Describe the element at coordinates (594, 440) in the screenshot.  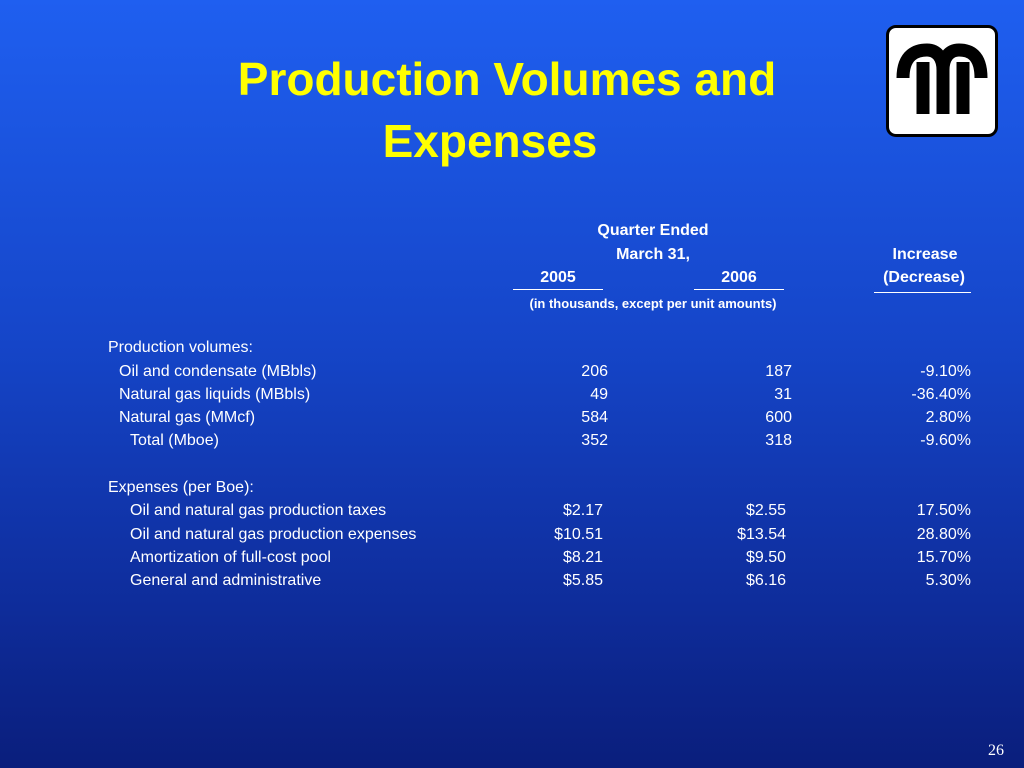
I see `row-value-2005: 352` at that location.